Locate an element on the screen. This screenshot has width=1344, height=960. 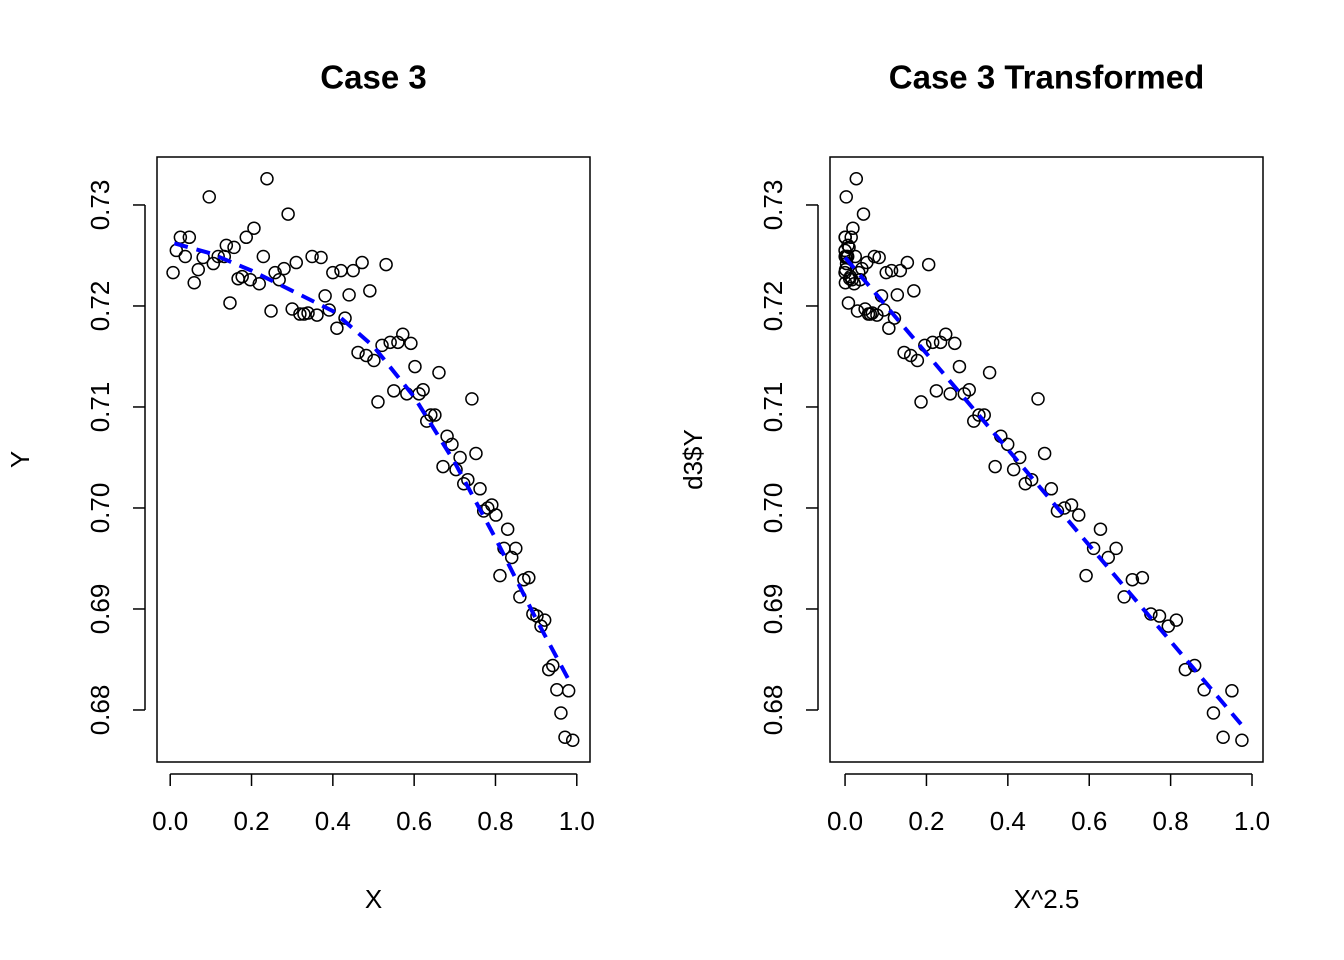
y-tick-label: 0.69 is located at coordinates (773, 609).